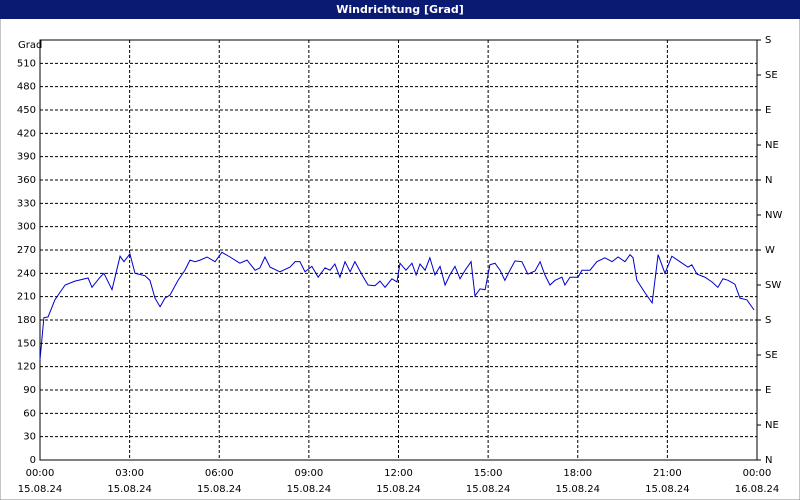 This screenshot has height=500, width=800. What do you see at coordinates (667, 473) in the screenshot?
I see `x-tick-label: 21:00` at bounding box center [667, 473].